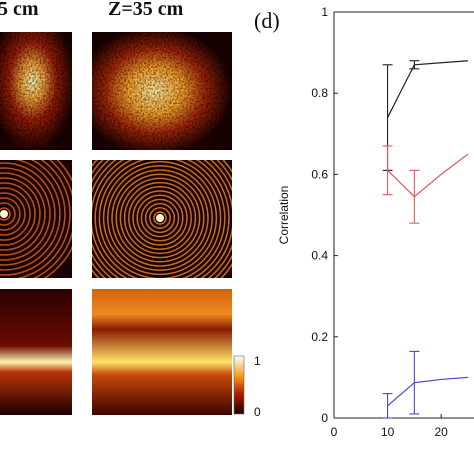 The width and height of the screenshot is (474, 474). Describe the element at coordinates (162, 219) in the screenshot. I see `ring-pattern-z35` at that location.